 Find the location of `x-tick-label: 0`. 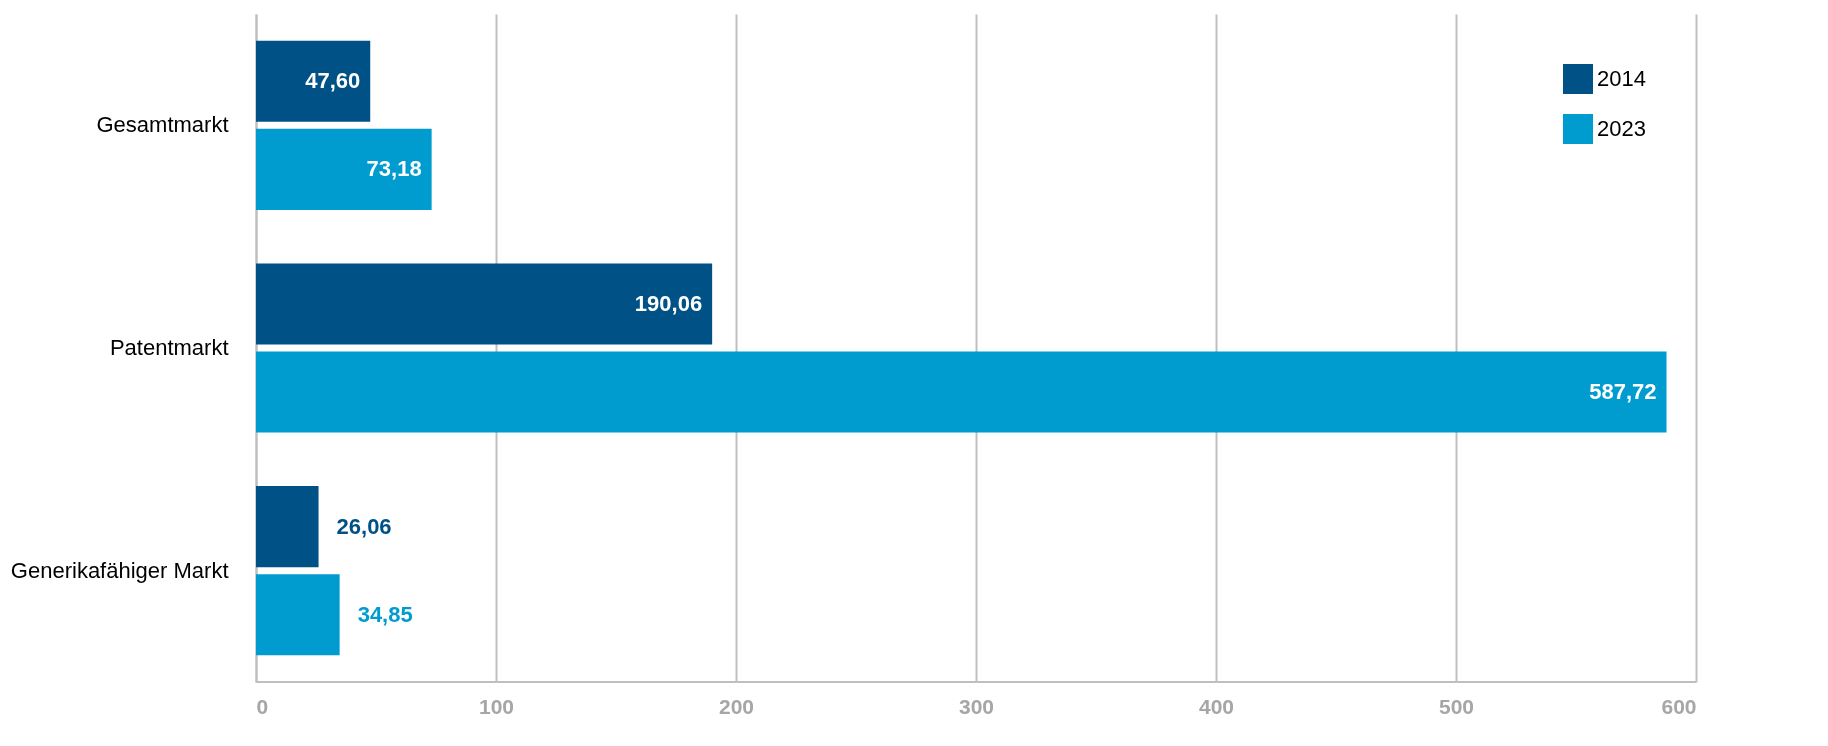

x-tick-label: 0 is located at coordinates (262, 706).